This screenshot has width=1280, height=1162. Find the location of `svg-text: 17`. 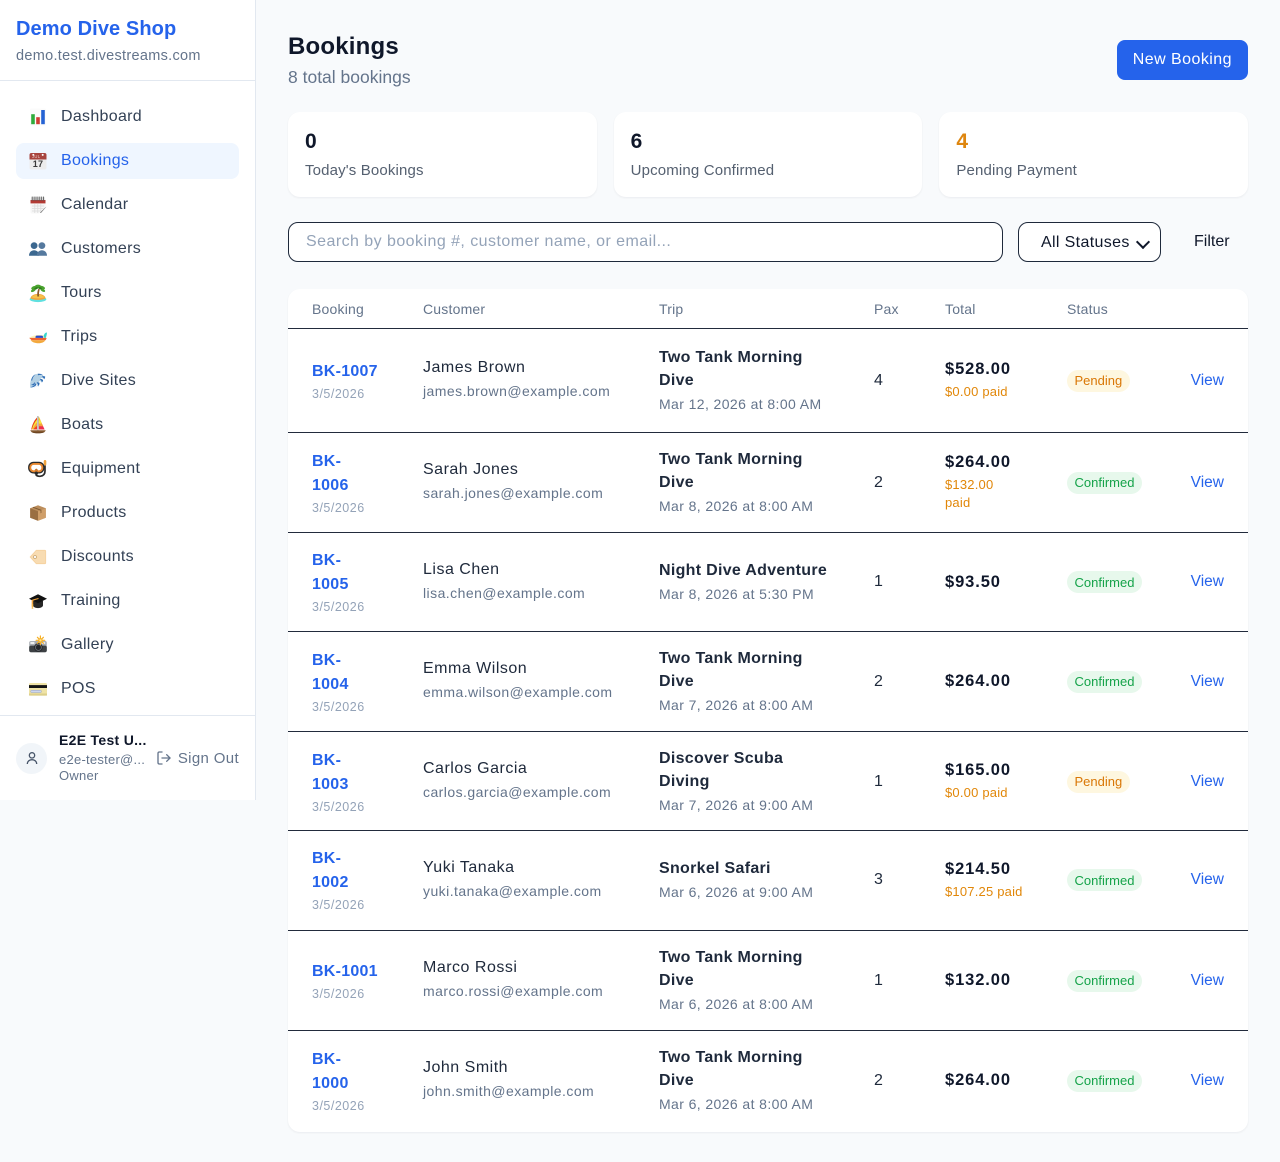

svg-text: 17 is located at coordinates (38, 164).